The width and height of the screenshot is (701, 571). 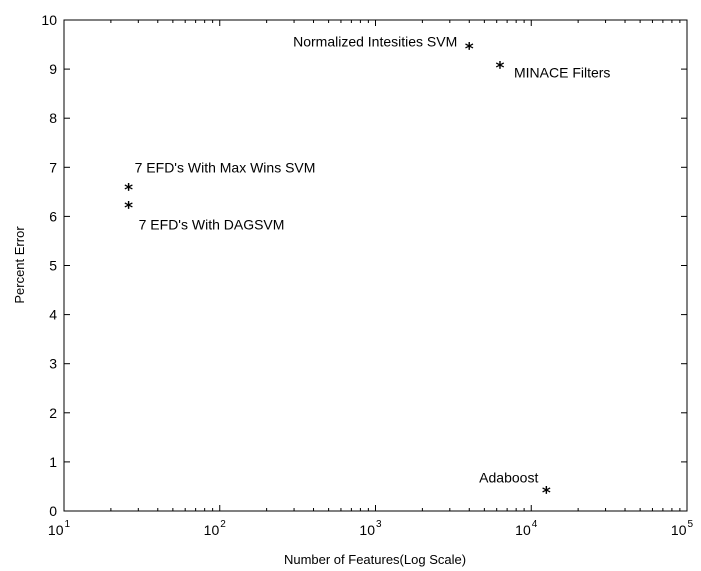 What do you see at coordinates (682, 528) in the screenshot?
I see `x-tick-label: 10⁵` at bounding box center [682, 528].